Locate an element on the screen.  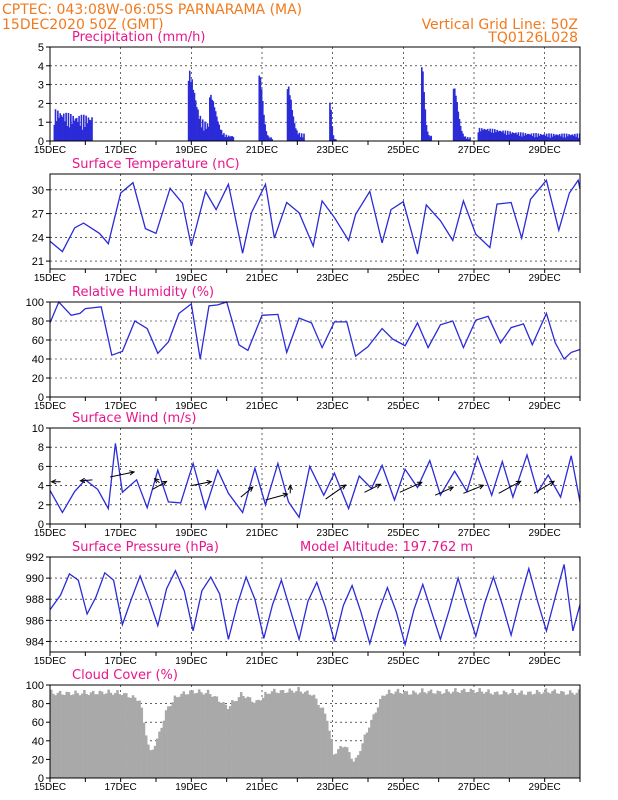
temp-x-tick-label: 19DEC is located at coordinates (191, 278).